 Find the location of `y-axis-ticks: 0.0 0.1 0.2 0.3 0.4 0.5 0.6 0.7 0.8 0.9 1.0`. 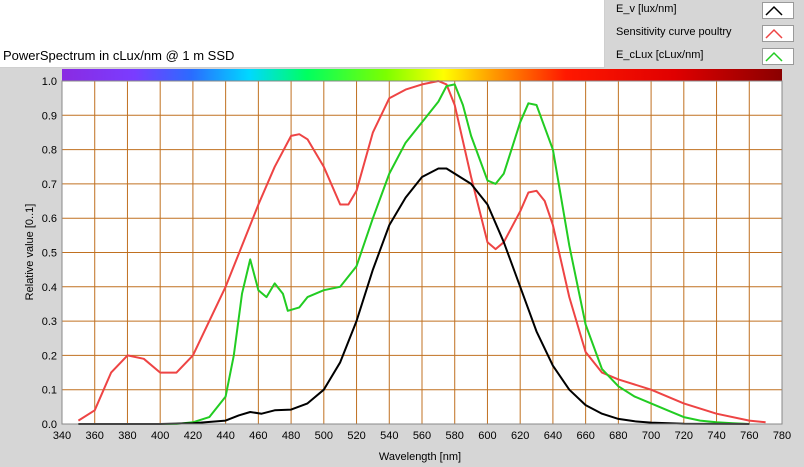

y-axis-ticks: 0.0 0.1 0.2 0.3 0.4 0.5 0.6 0.7 0.8 0.9 1.0 is located at coordinates (49, 253).